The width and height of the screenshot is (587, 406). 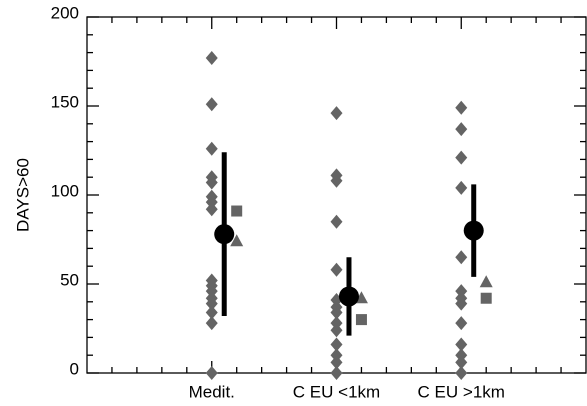 I want to click on y-tick-label: 0, so click(x=74, y=368).